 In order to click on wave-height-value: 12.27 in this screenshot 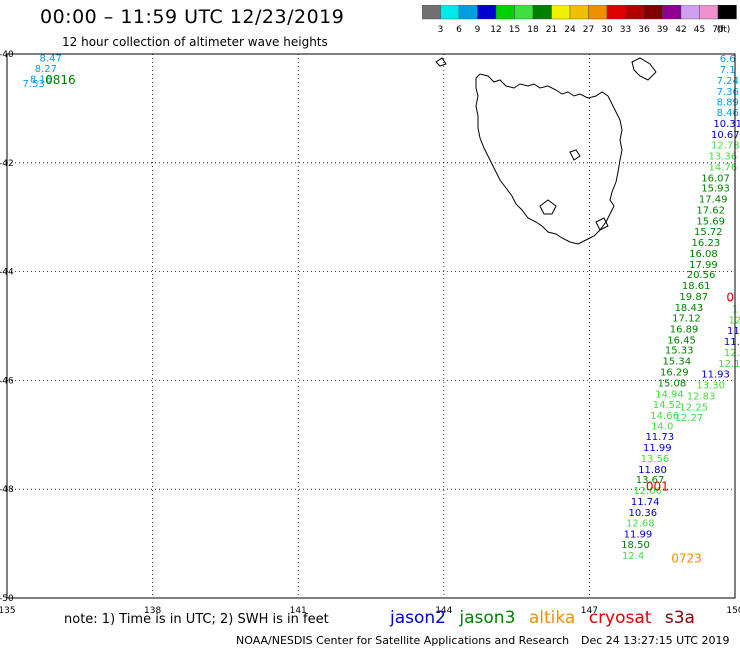, I will do `click(689, 418)`.